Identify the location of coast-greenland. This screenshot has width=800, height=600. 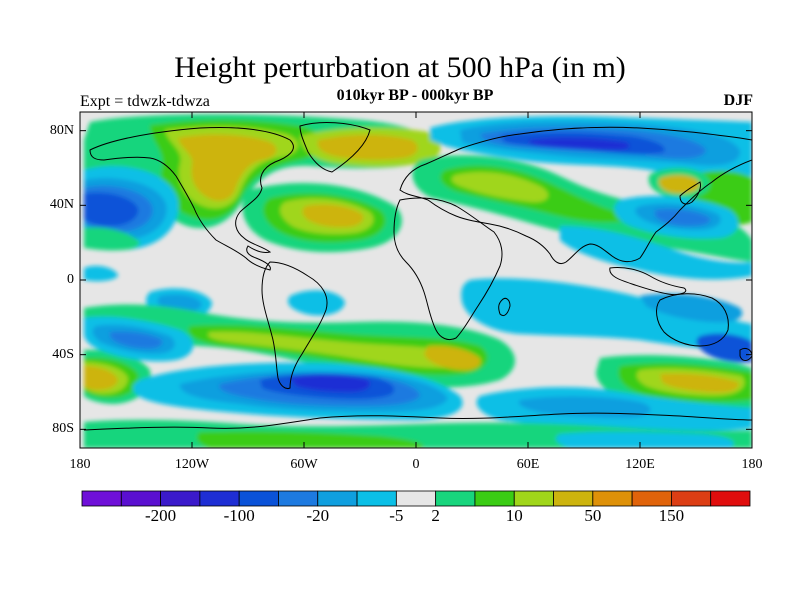
(335, 147).